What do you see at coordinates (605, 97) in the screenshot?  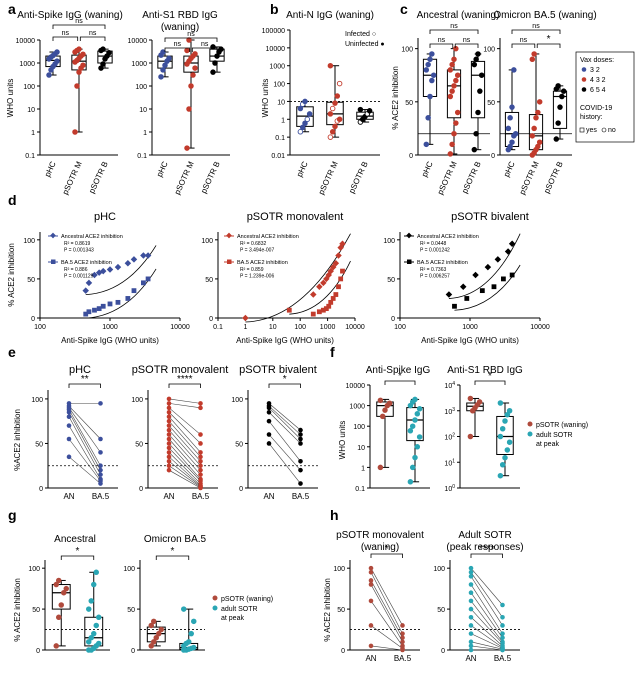 I see `legend-box` at bounding box center [605, 97].